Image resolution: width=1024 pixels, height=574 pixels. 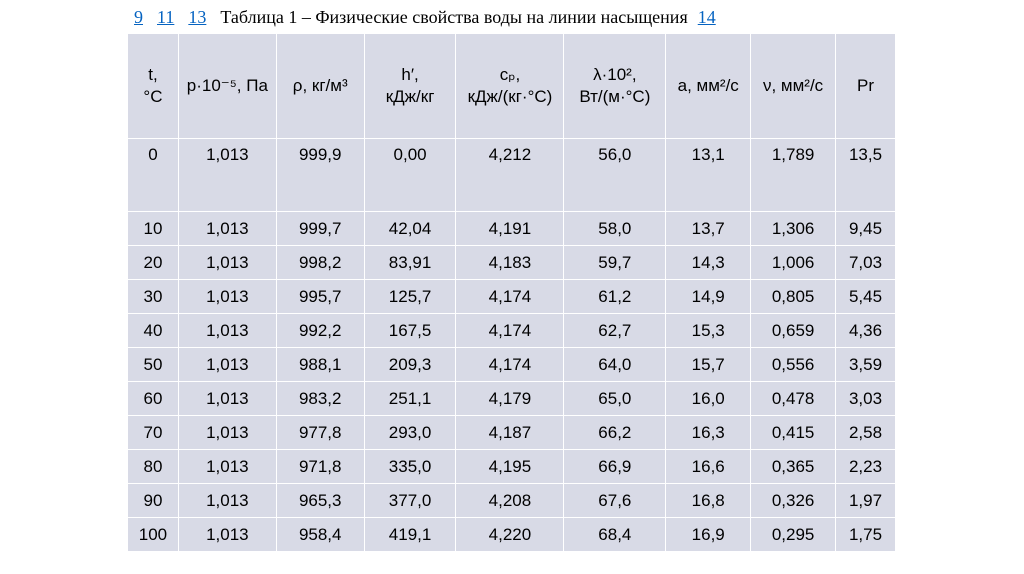 I want to click on table-cell: 58,0, so click(x=615, y=228).